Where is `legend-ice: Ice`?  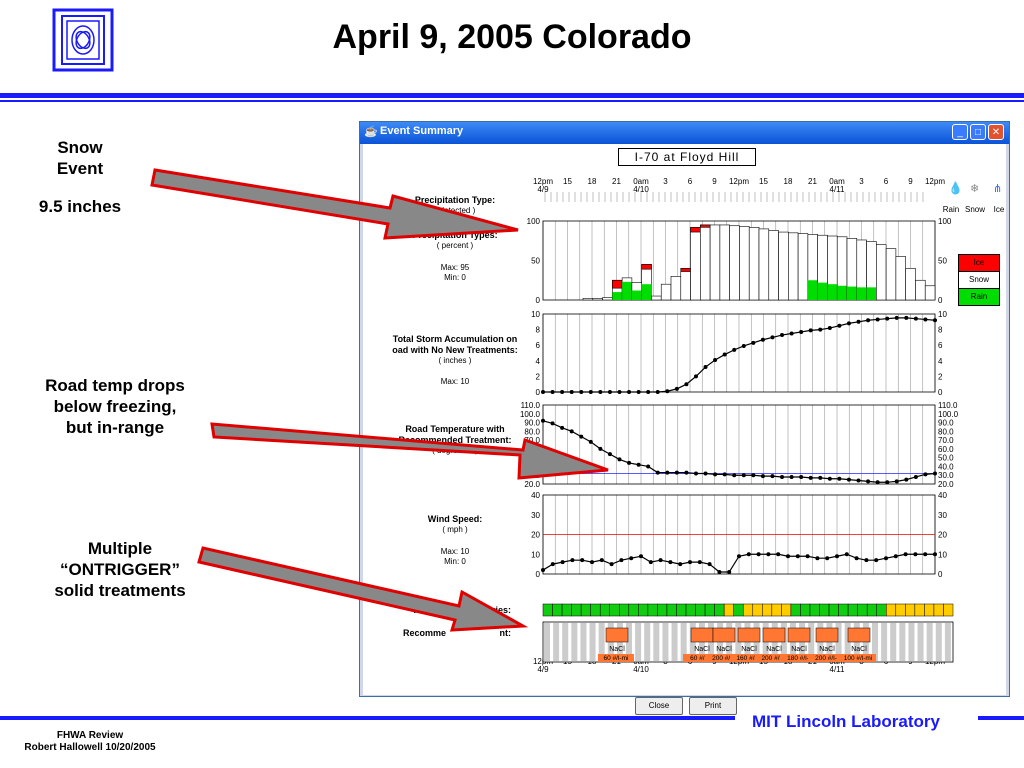 legend-ice: Ice is located at coordinates (979, 263).